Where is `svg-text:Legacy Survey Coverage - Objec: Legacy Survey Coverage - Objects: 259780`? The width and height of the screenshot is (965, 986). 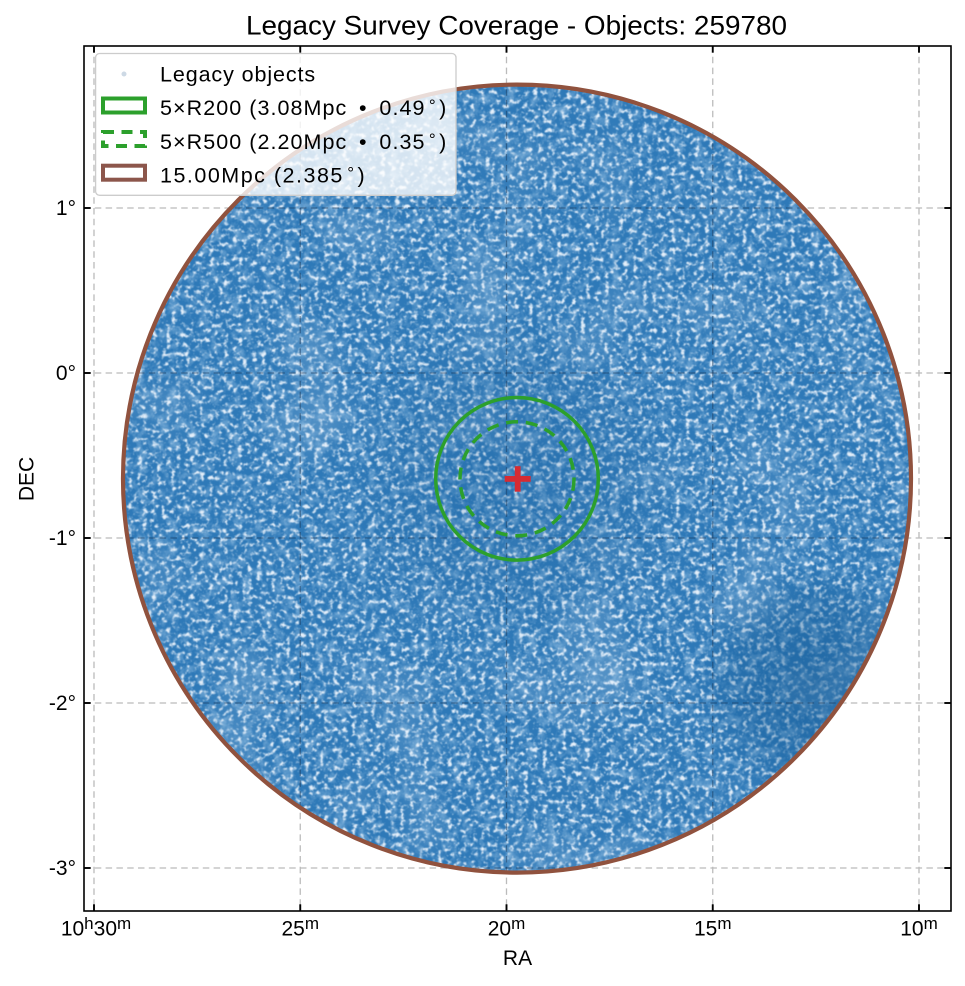
svg-text:Legacy Survey Coverage - Objec: Legacy Survey Coverage - Objects: 259780 is located at coordinates (516, 26).